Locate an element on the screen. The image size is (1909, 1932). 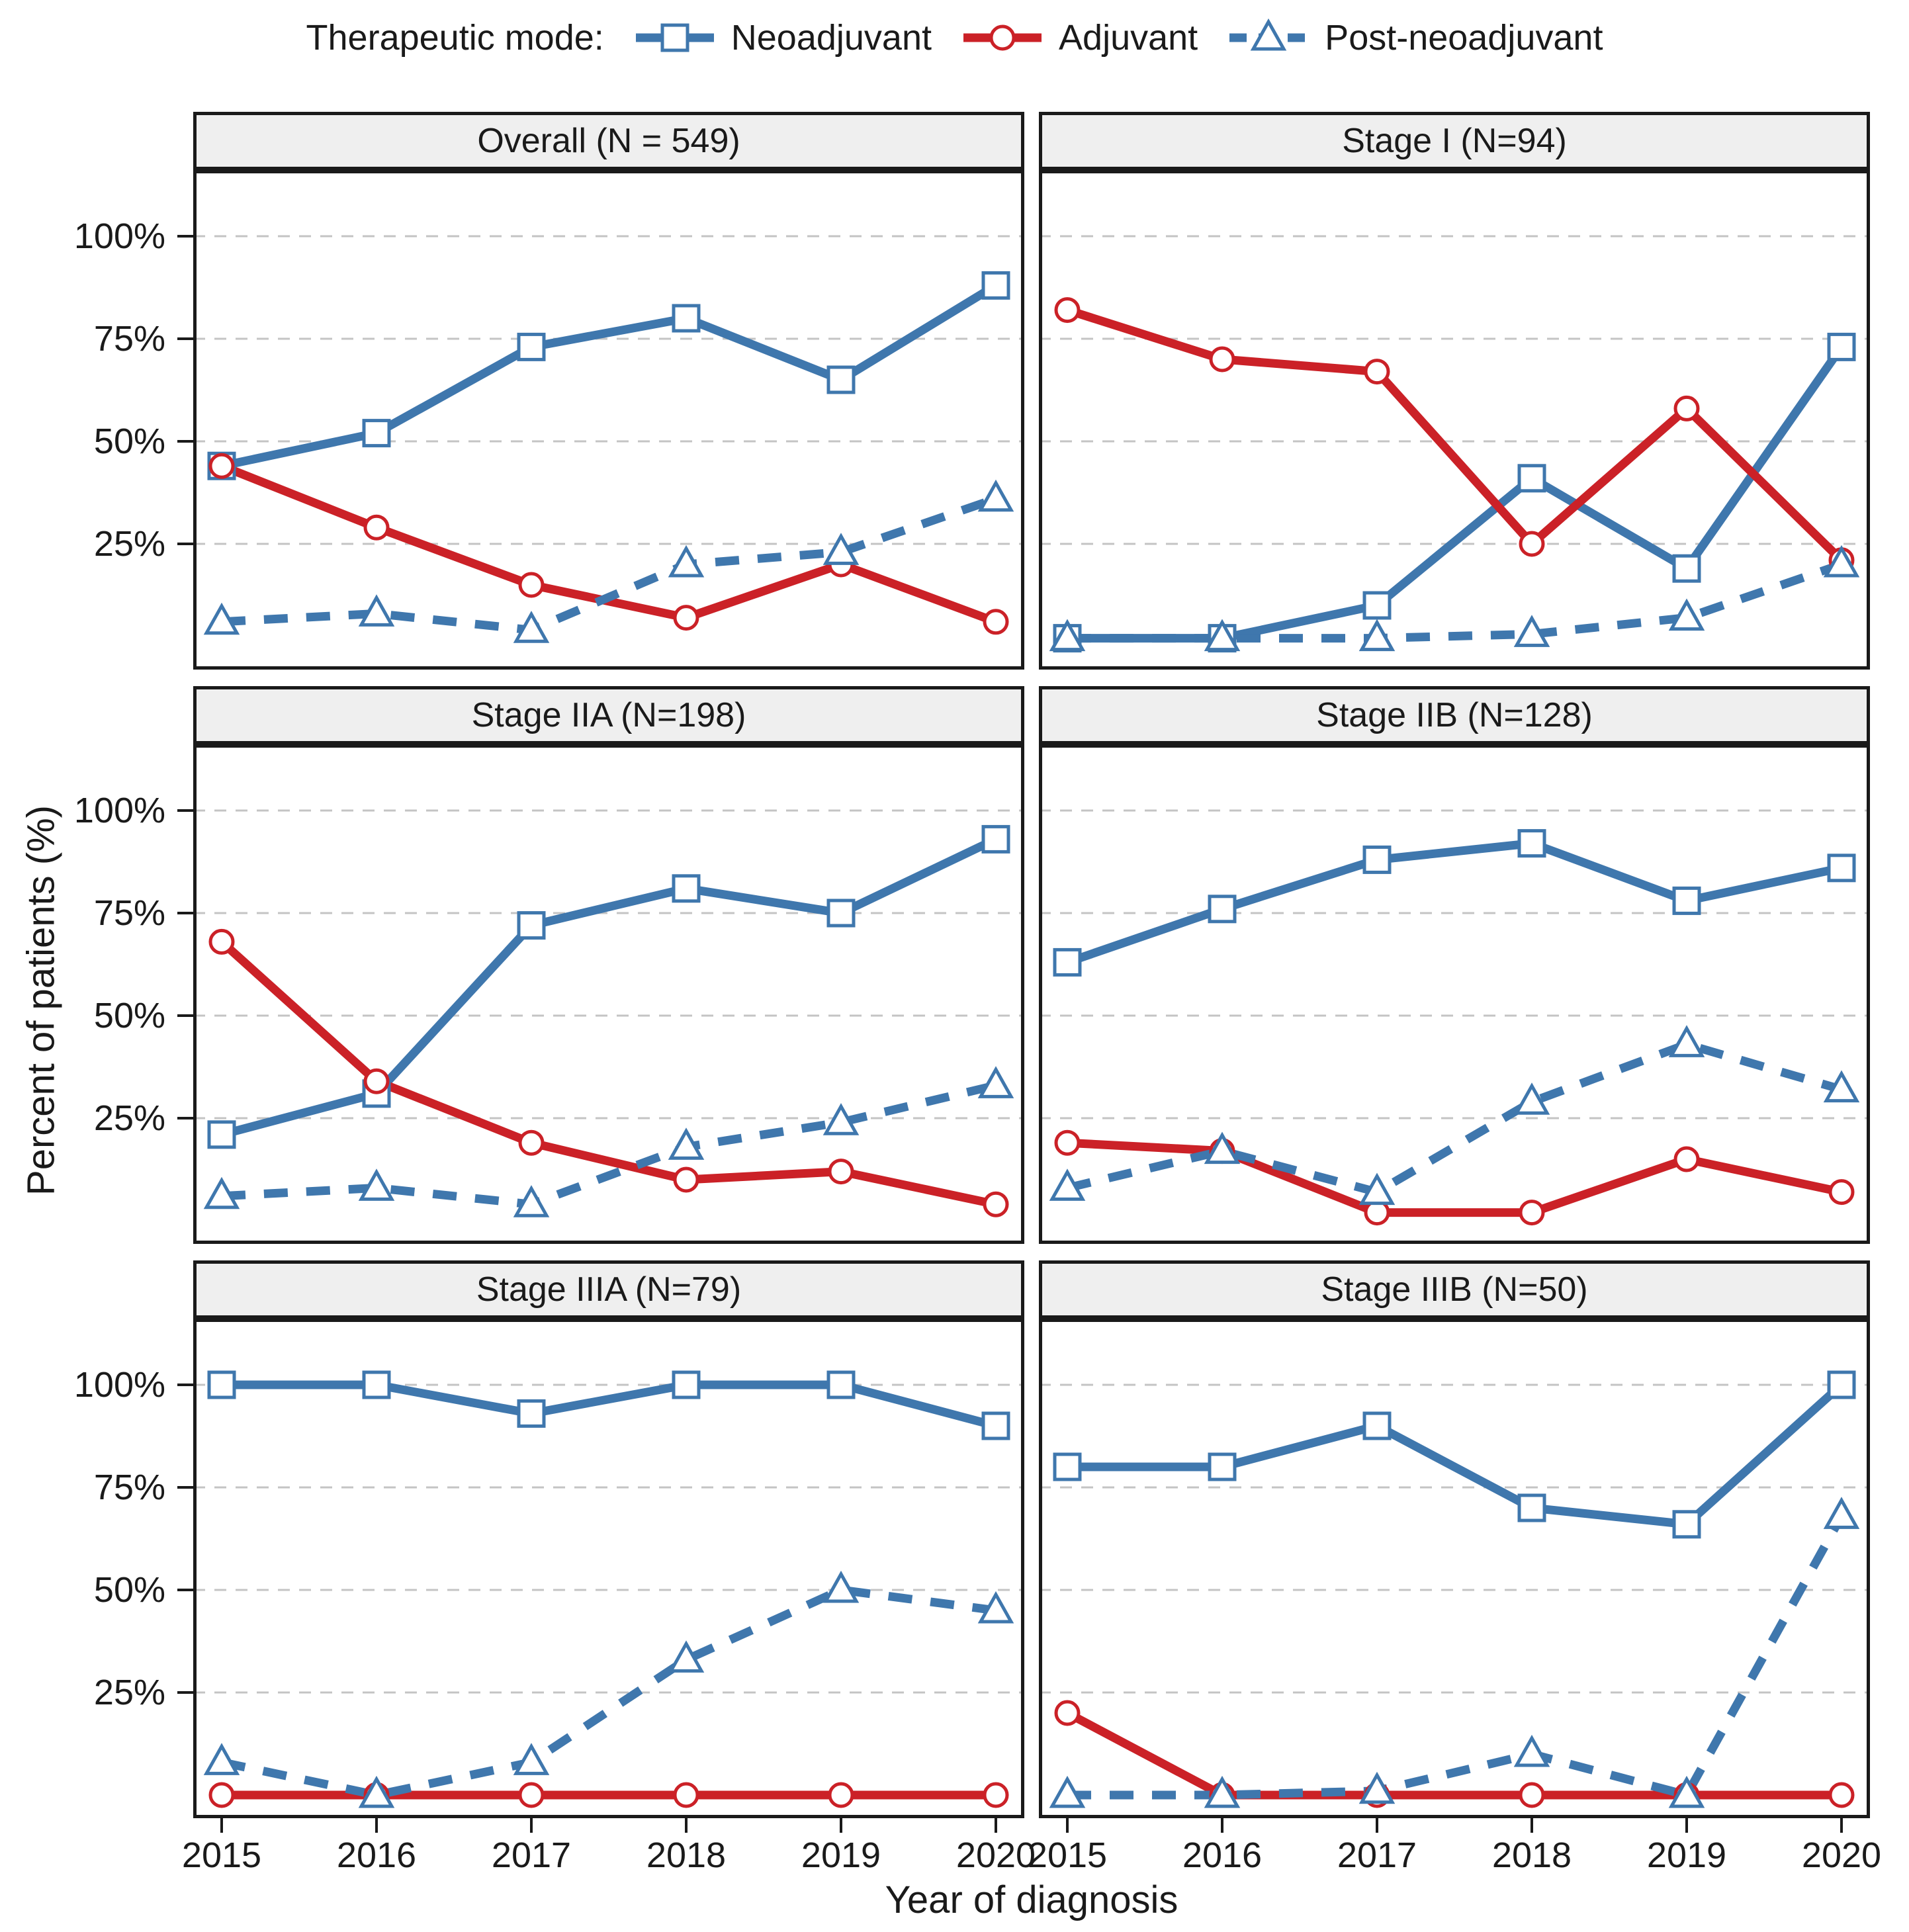
x-tick-label: 2015 is located at coordinates (1067, 1855).